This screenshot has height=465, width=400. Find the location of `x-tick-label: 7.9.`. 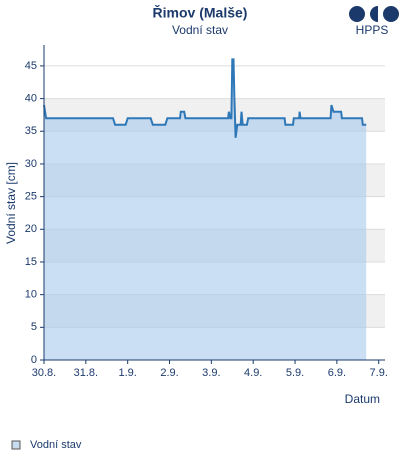

x-tick-label: 7.9. is located at coordinates (379, 373).